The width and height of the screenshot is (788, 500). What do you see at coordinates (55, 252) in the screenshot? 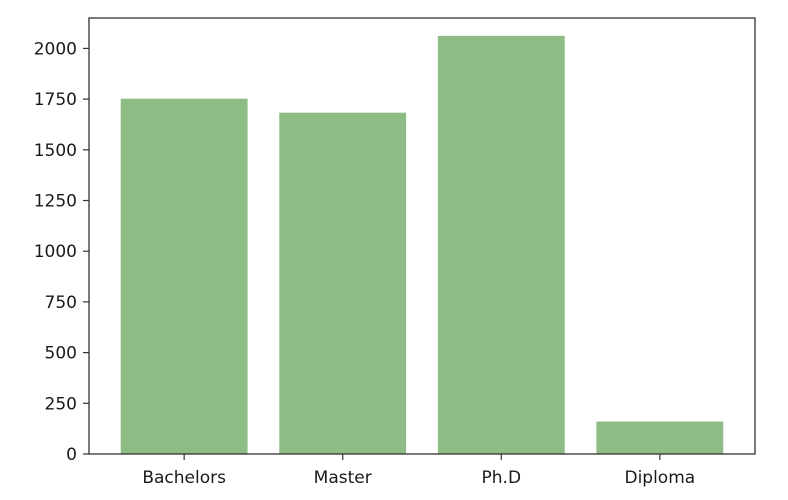
I see `y-tick-label: 1000` at bounding box center [55, 252].